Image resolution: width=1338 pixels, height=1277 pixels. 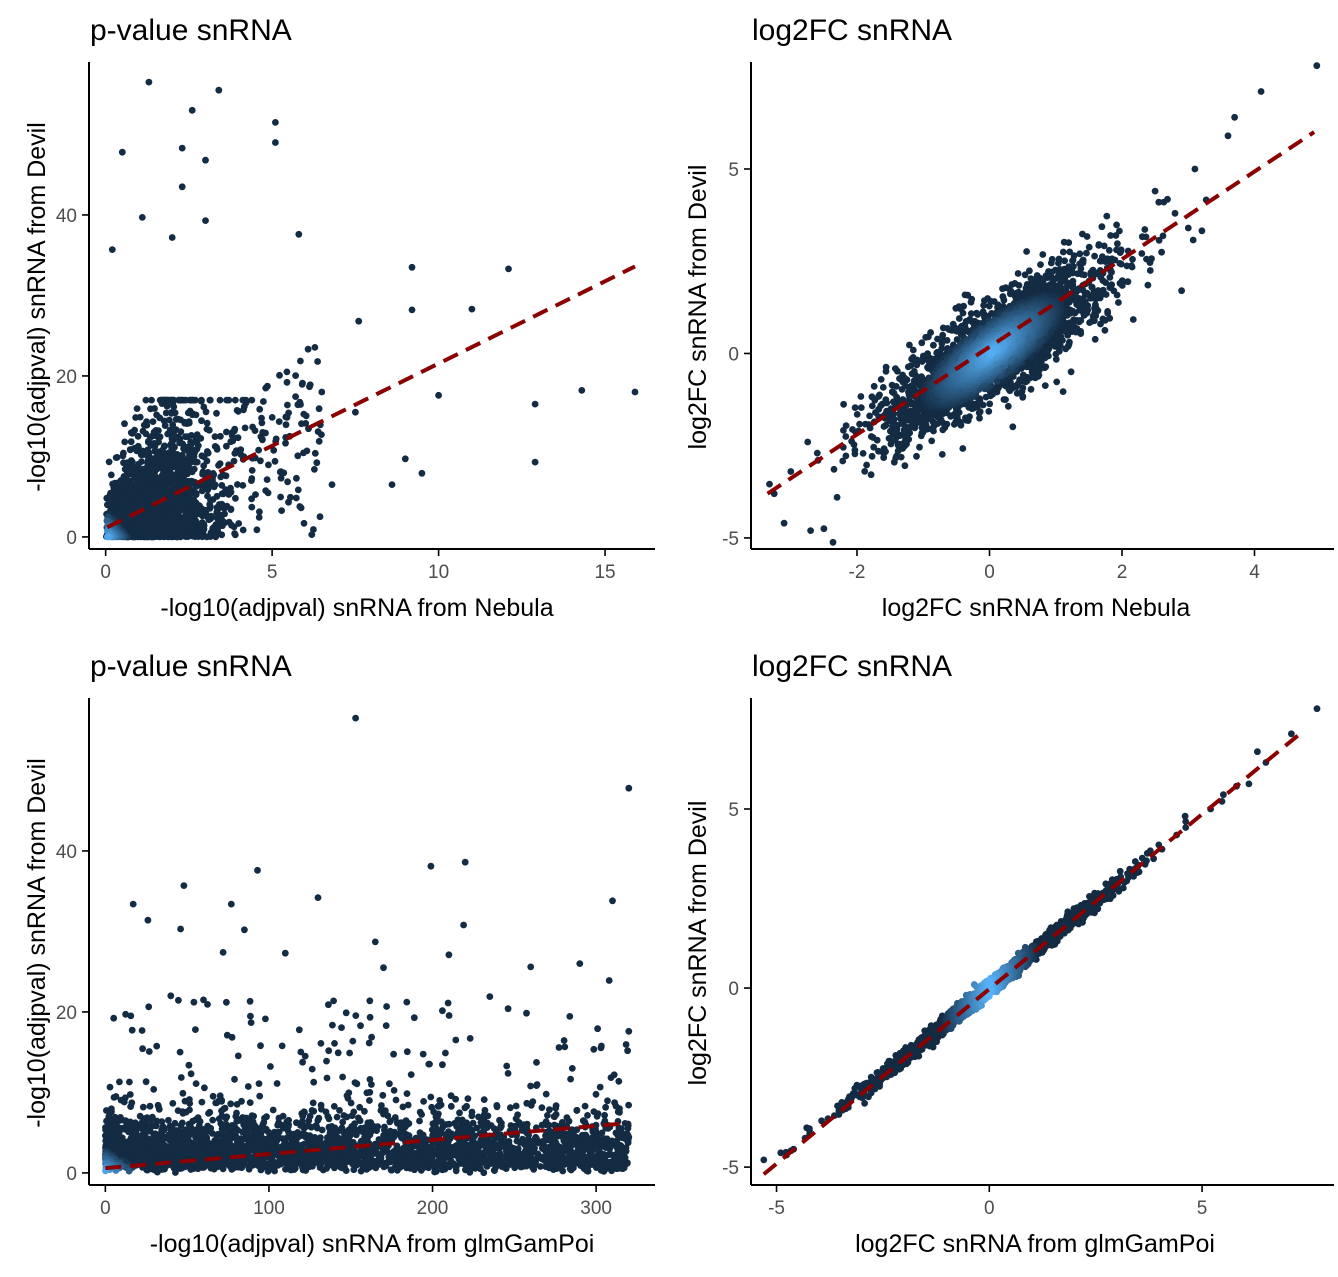 What do you see at coordinates (852, 30) in the screenshot?
I see `chart-title: log2FC snRNA` at bounding box center [852, 30].